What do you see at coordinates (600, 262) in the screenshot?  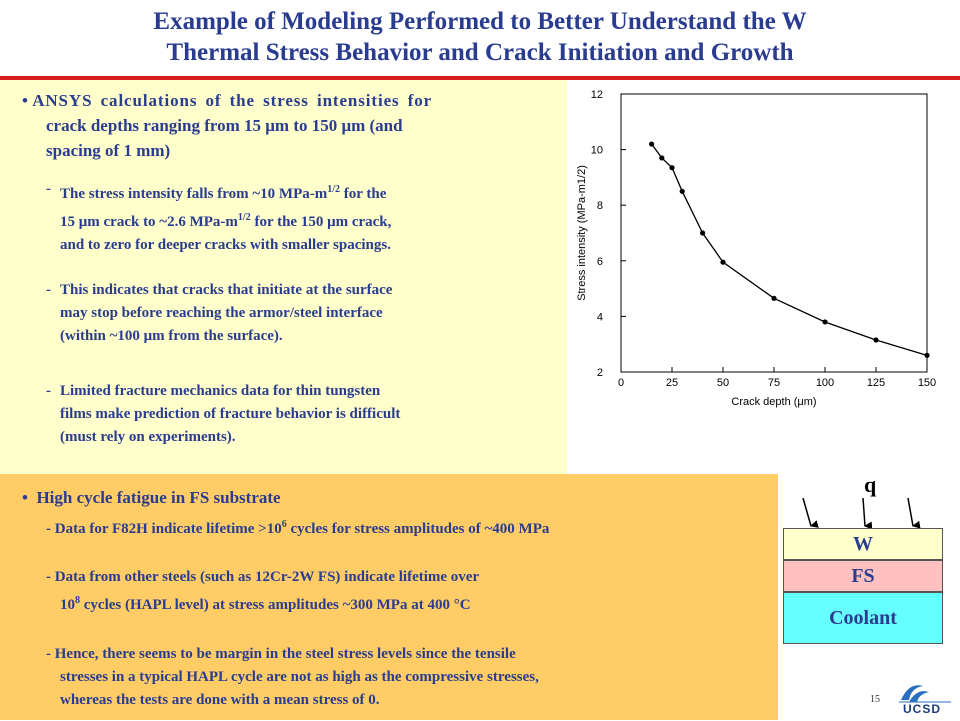 I see `y-tick-label: 6` at bounding box center [600, 262].